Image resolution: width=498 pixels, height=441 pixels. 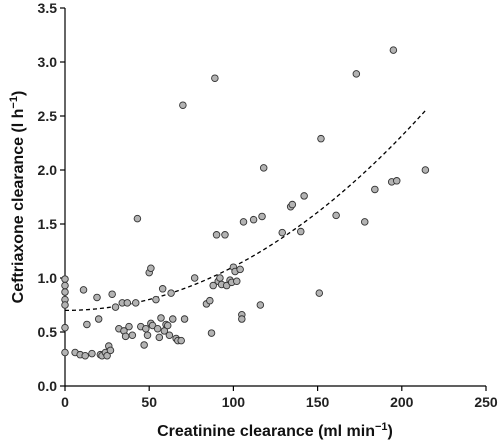 I want to click on y-axis-title-sup: −1, so click(x=14, y=102).